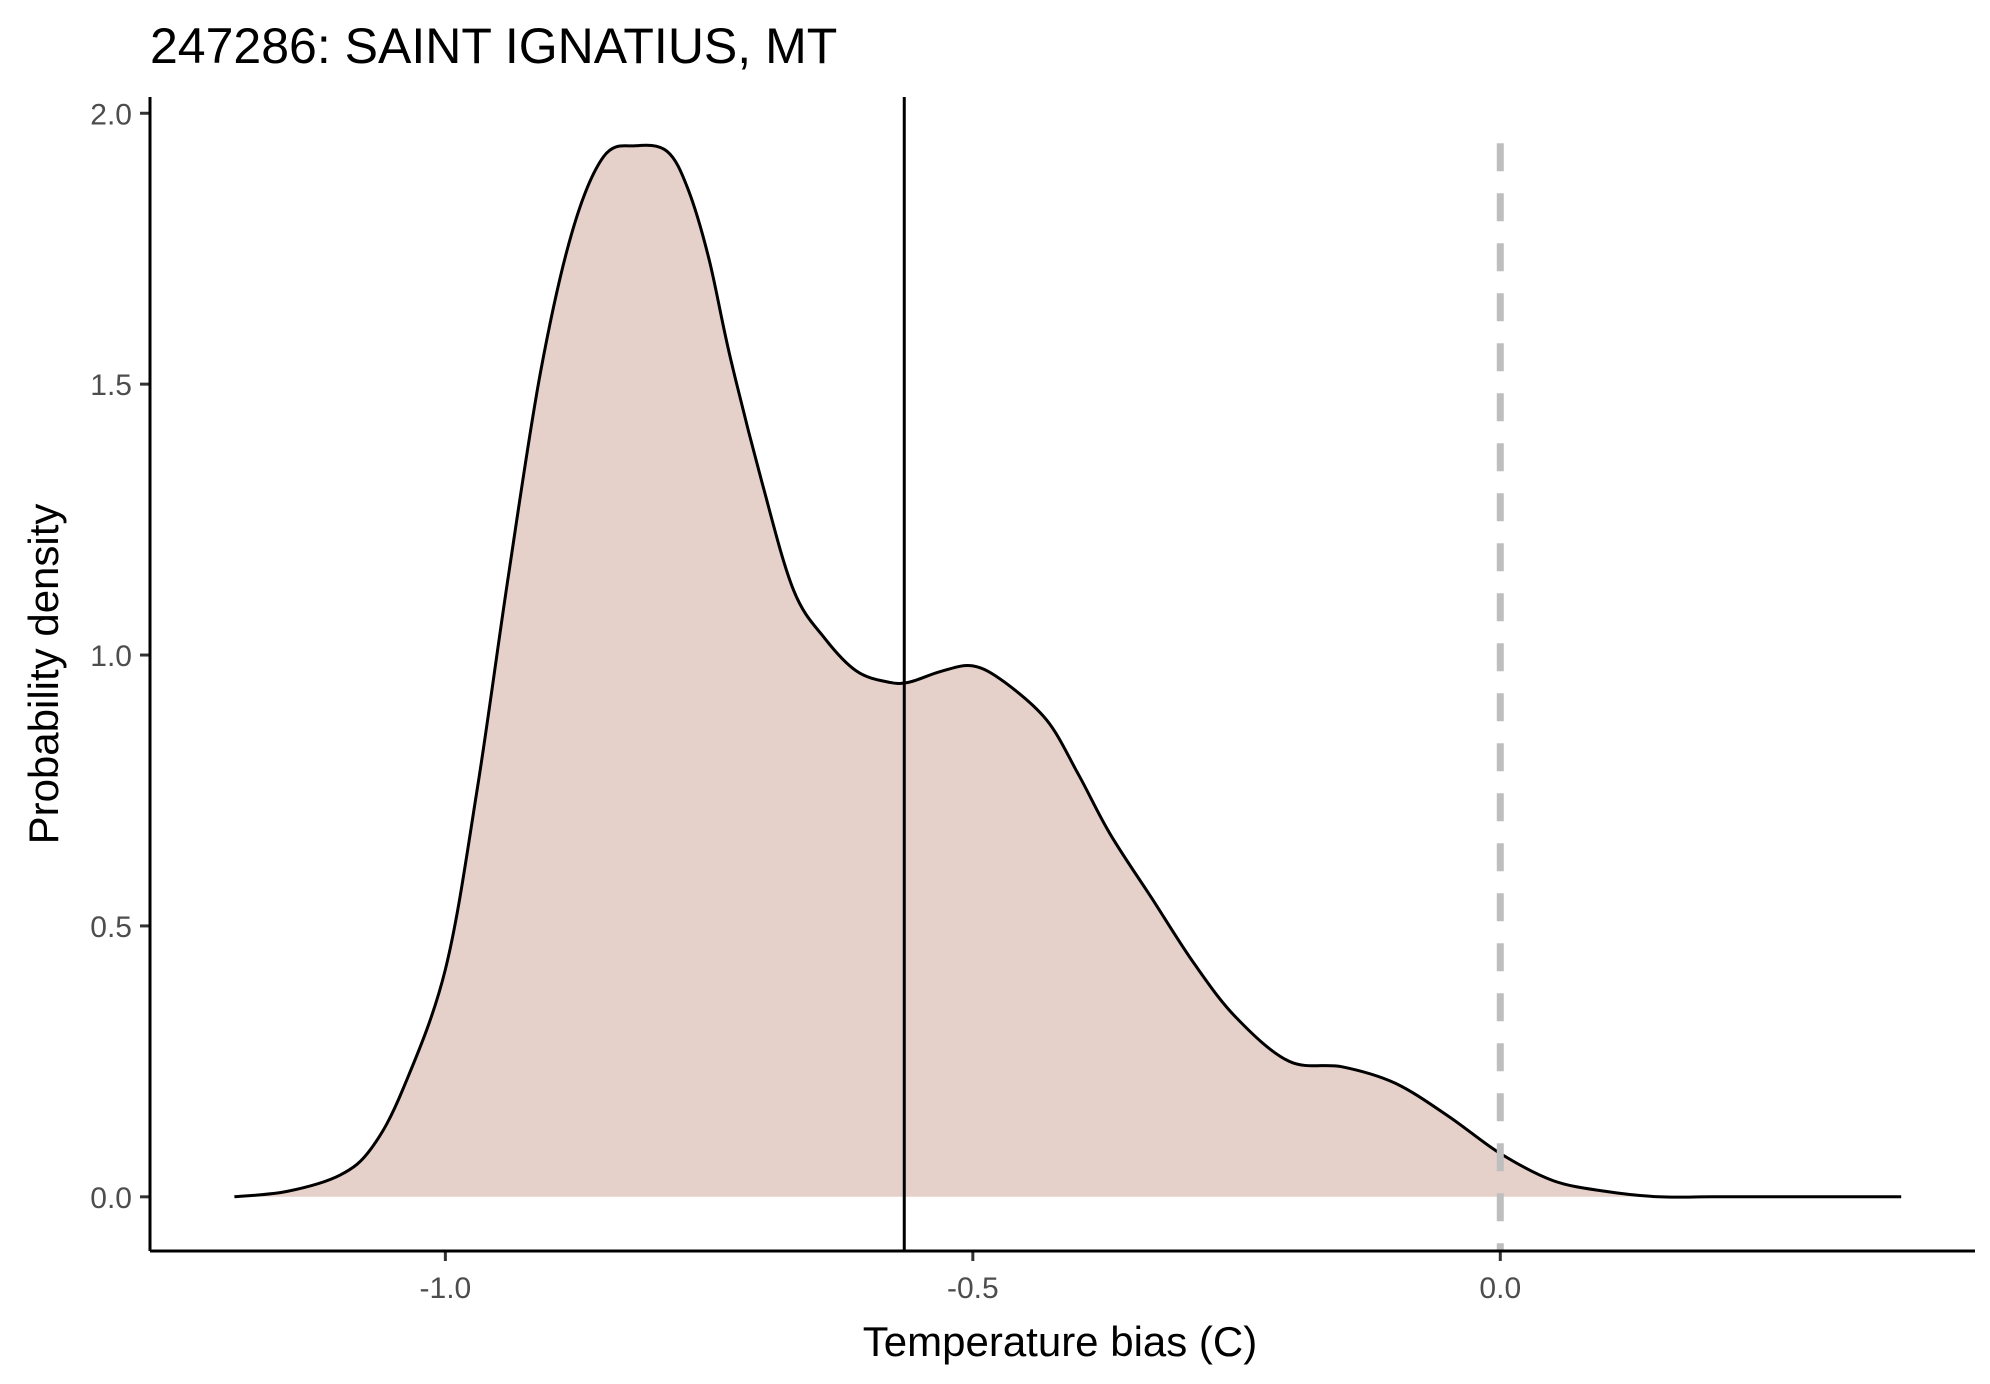 The width and height of the screenshot is (1990, 1384). Describe the element at coordinates (111, 385) in the screenshot. I see `y-tick-label-3: 1.5` at that location.